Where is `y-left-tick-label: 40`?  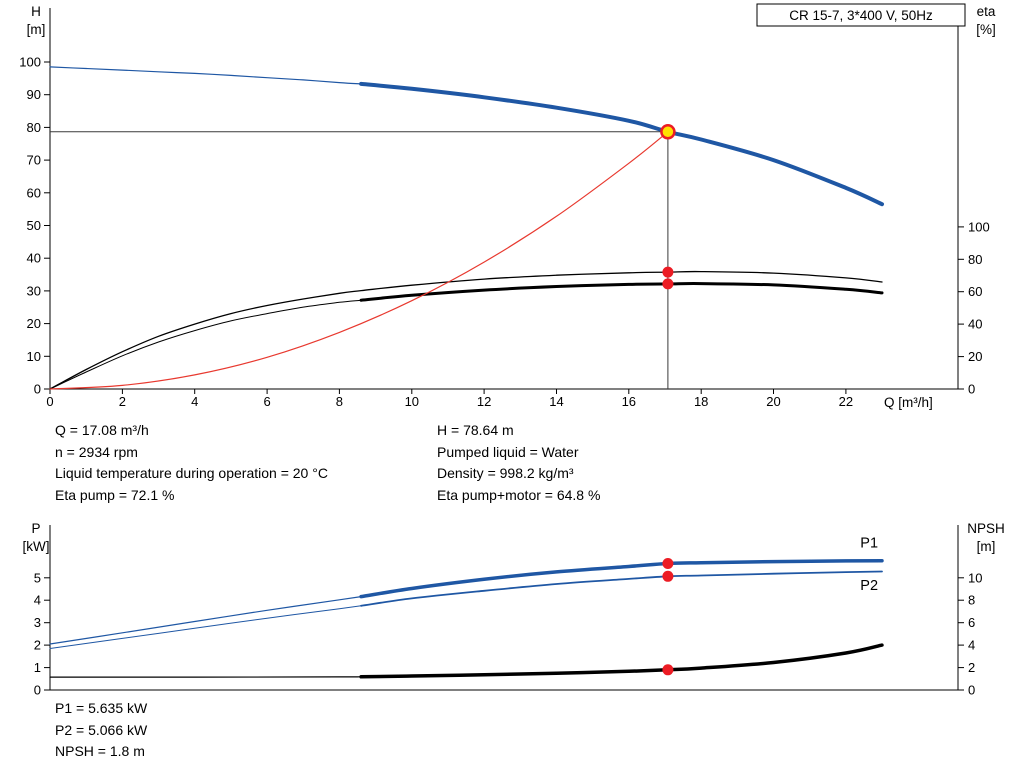 y-left-tick-label: 40 is located at coordinates (34, 258).